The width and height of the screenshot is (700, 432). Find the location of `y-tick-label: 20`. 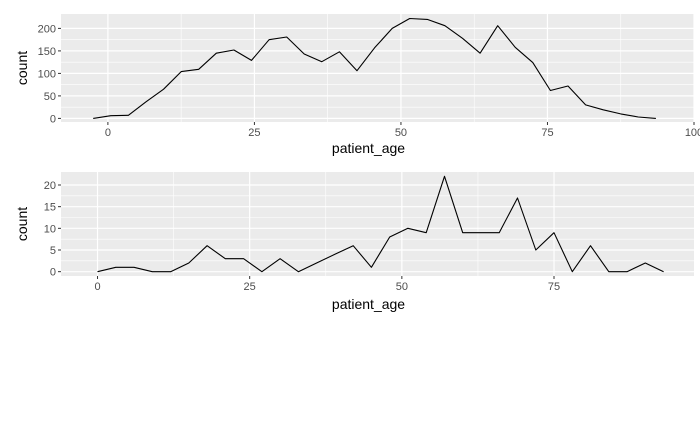

y-tick-label: 20 is located at coordinates (50, 186).